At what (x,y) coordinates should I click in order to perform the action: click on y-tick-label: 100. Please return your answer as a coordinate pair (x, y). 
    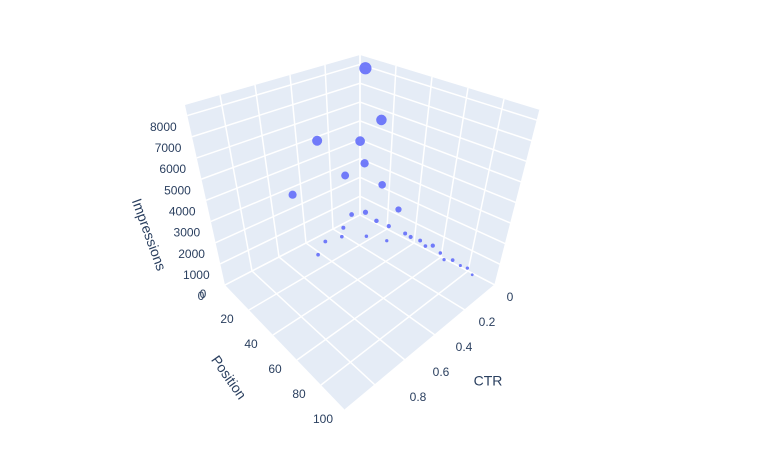
    Looking at the image, I should click on (323, 419).